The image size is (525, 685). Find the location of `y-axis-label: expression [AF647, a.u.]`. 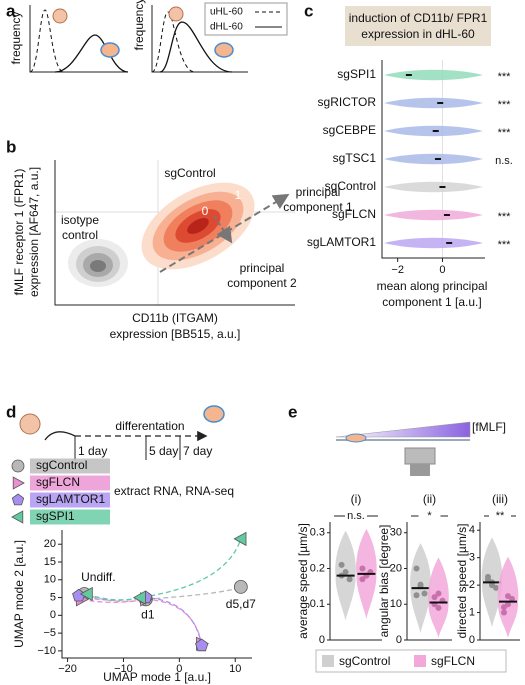

y-axis-label: expression [AF647, a.u.] is located at coordinates (34, 232).